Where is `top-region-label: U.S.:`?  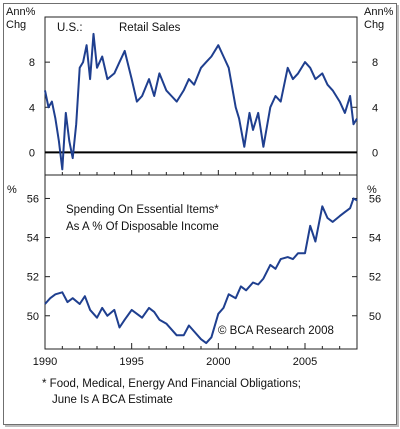 top-region-label: U.S.: is located at coordinates (70, 28).